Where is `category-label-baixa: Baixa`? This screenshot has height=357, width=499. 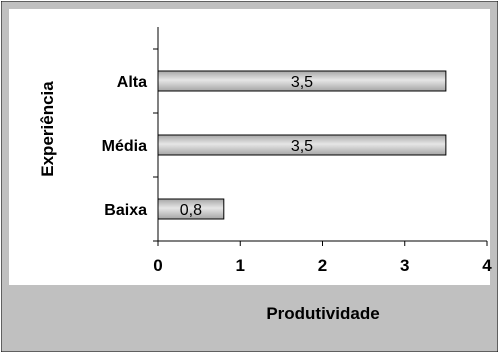 category-label-baixa: Baixa is located at coordinates (125, 210).